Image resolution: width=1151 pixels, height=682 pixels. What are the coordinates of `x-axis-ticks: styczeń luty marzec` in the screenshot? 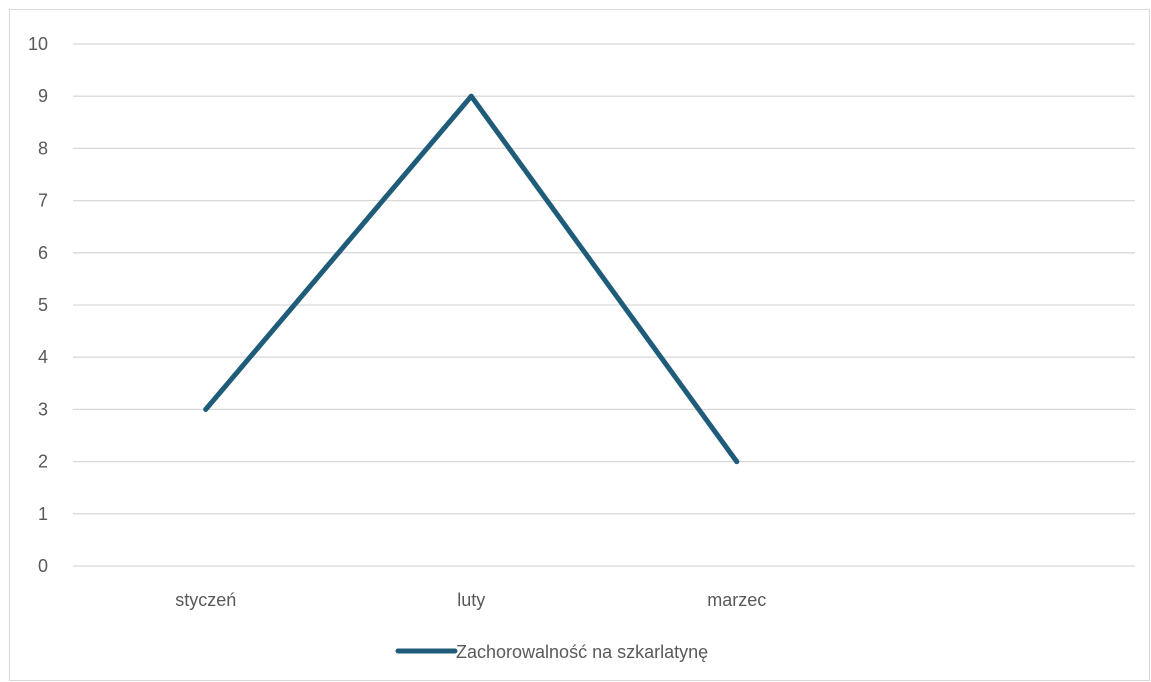 It's located at (470, 600).